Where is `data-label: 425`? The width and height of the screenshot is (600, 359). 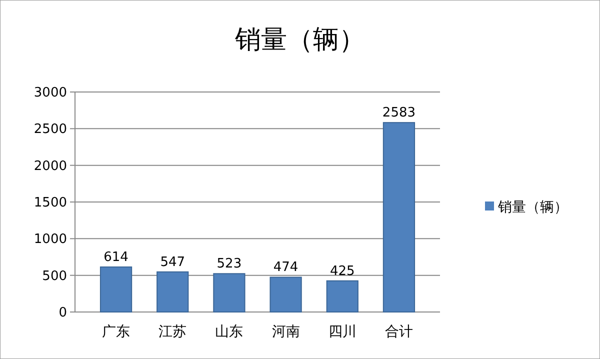
data-label: 425 is located at coordinates (342, 271).